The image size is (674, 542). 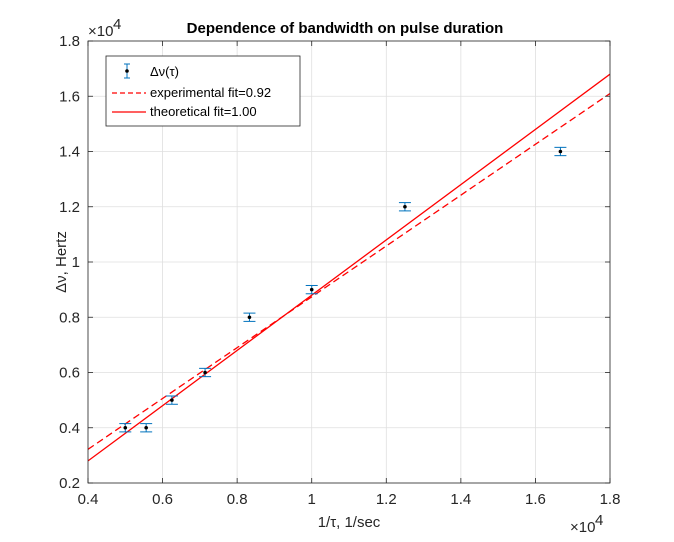 I want to click on y-tick-label: 0.2, so click(x=69, y=483).